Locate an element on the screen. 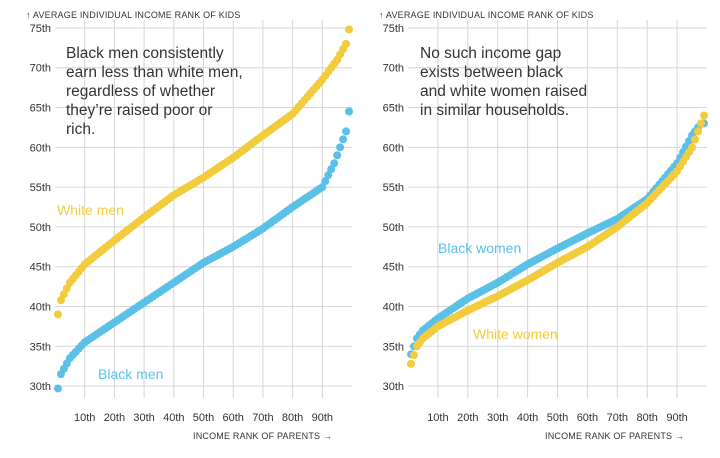 The width and height of the screenshot is (720, 458). legend-black-men: Black men is located at coordinates (131, 374).